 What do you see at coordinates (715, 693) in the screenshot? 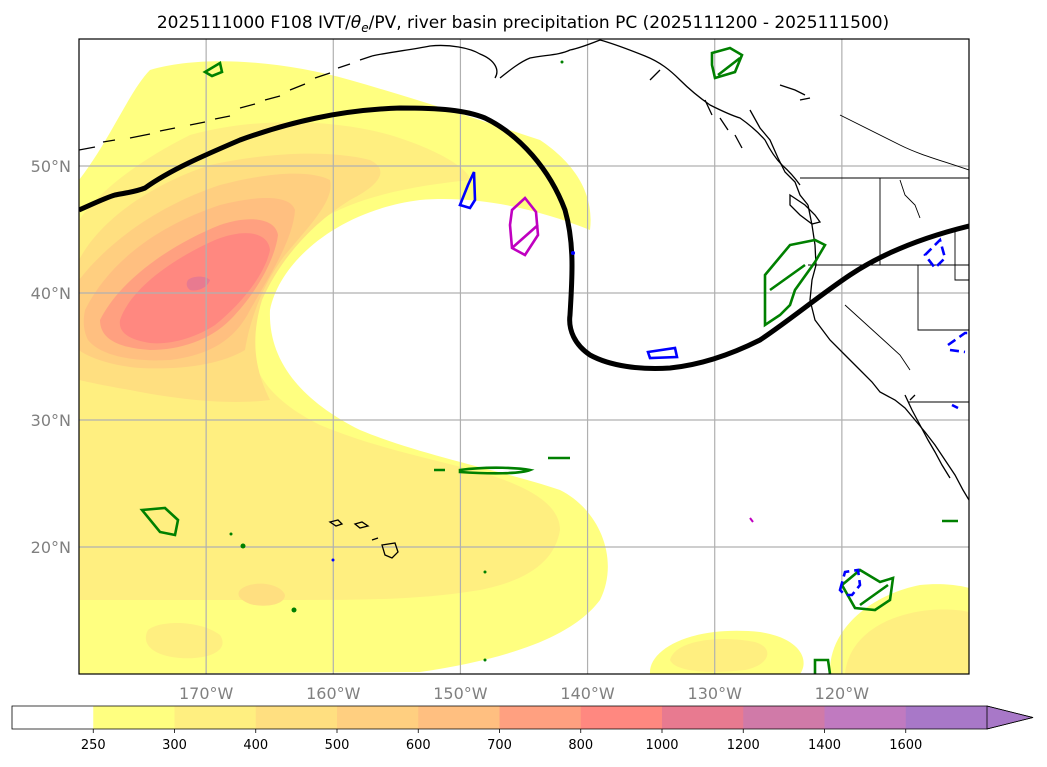
I see `longitude-label: 130°W` at bounding box center [715, 693].